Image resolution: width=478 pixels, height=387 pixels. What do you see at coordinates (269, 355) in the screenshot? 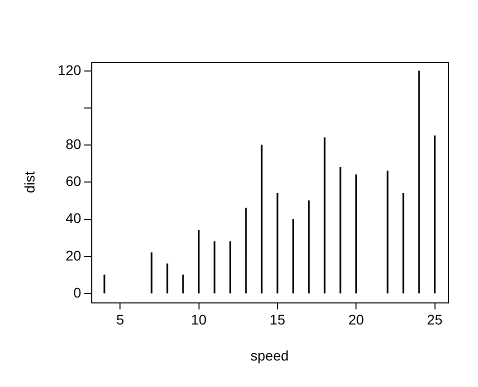
I see `x-axis-title: speed` at bounding box center [269, 355].